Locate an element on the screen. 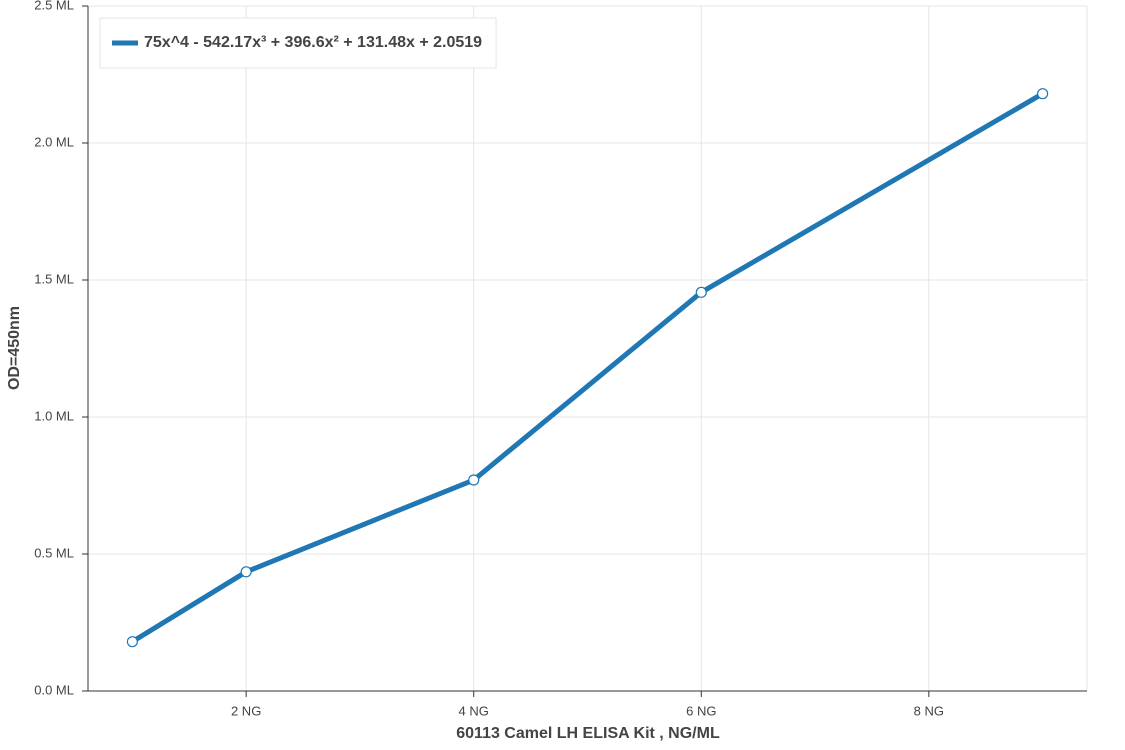 This screenshot has height=750, width=1125. x-tick-label: 8 NG is located at coordinates (929, 710).